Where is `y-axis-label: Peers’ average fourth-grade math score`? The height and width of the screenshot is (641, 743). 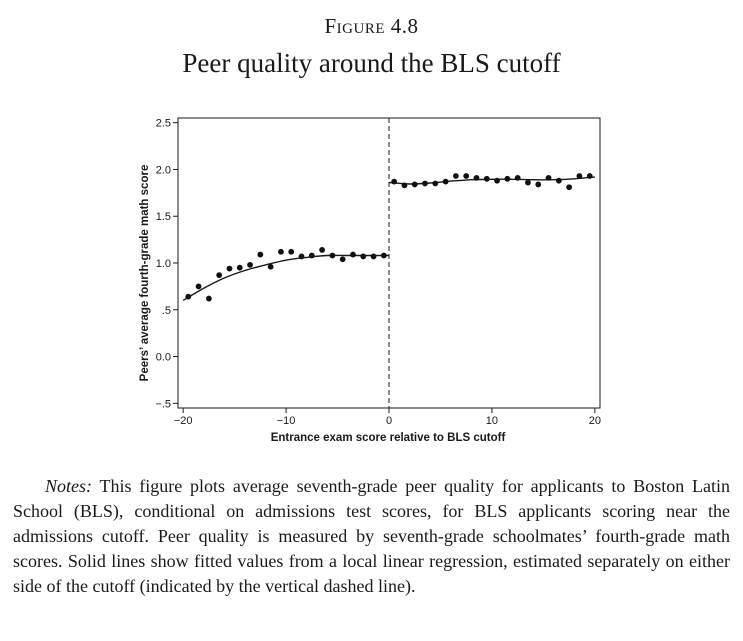 y-axis-label: Peers’ average fourth-grade math score is located at coordinates (145, 273).